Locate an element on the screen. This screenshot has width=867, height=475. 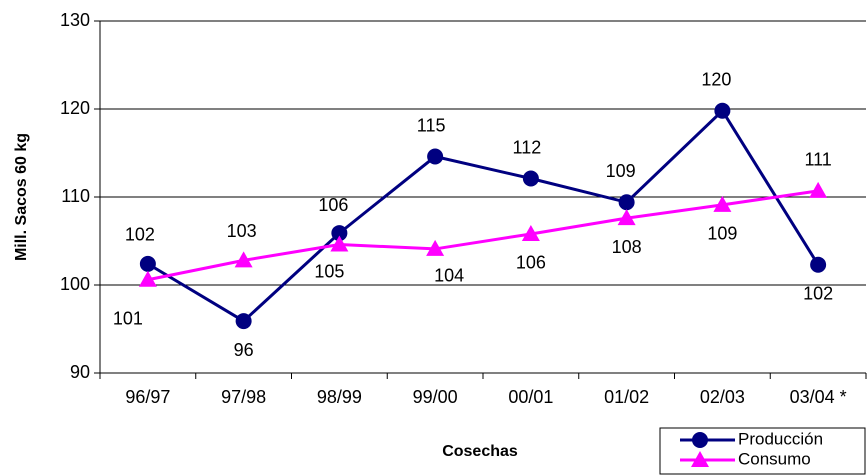
legend-label: Producción is located at coordinates (780, 438).